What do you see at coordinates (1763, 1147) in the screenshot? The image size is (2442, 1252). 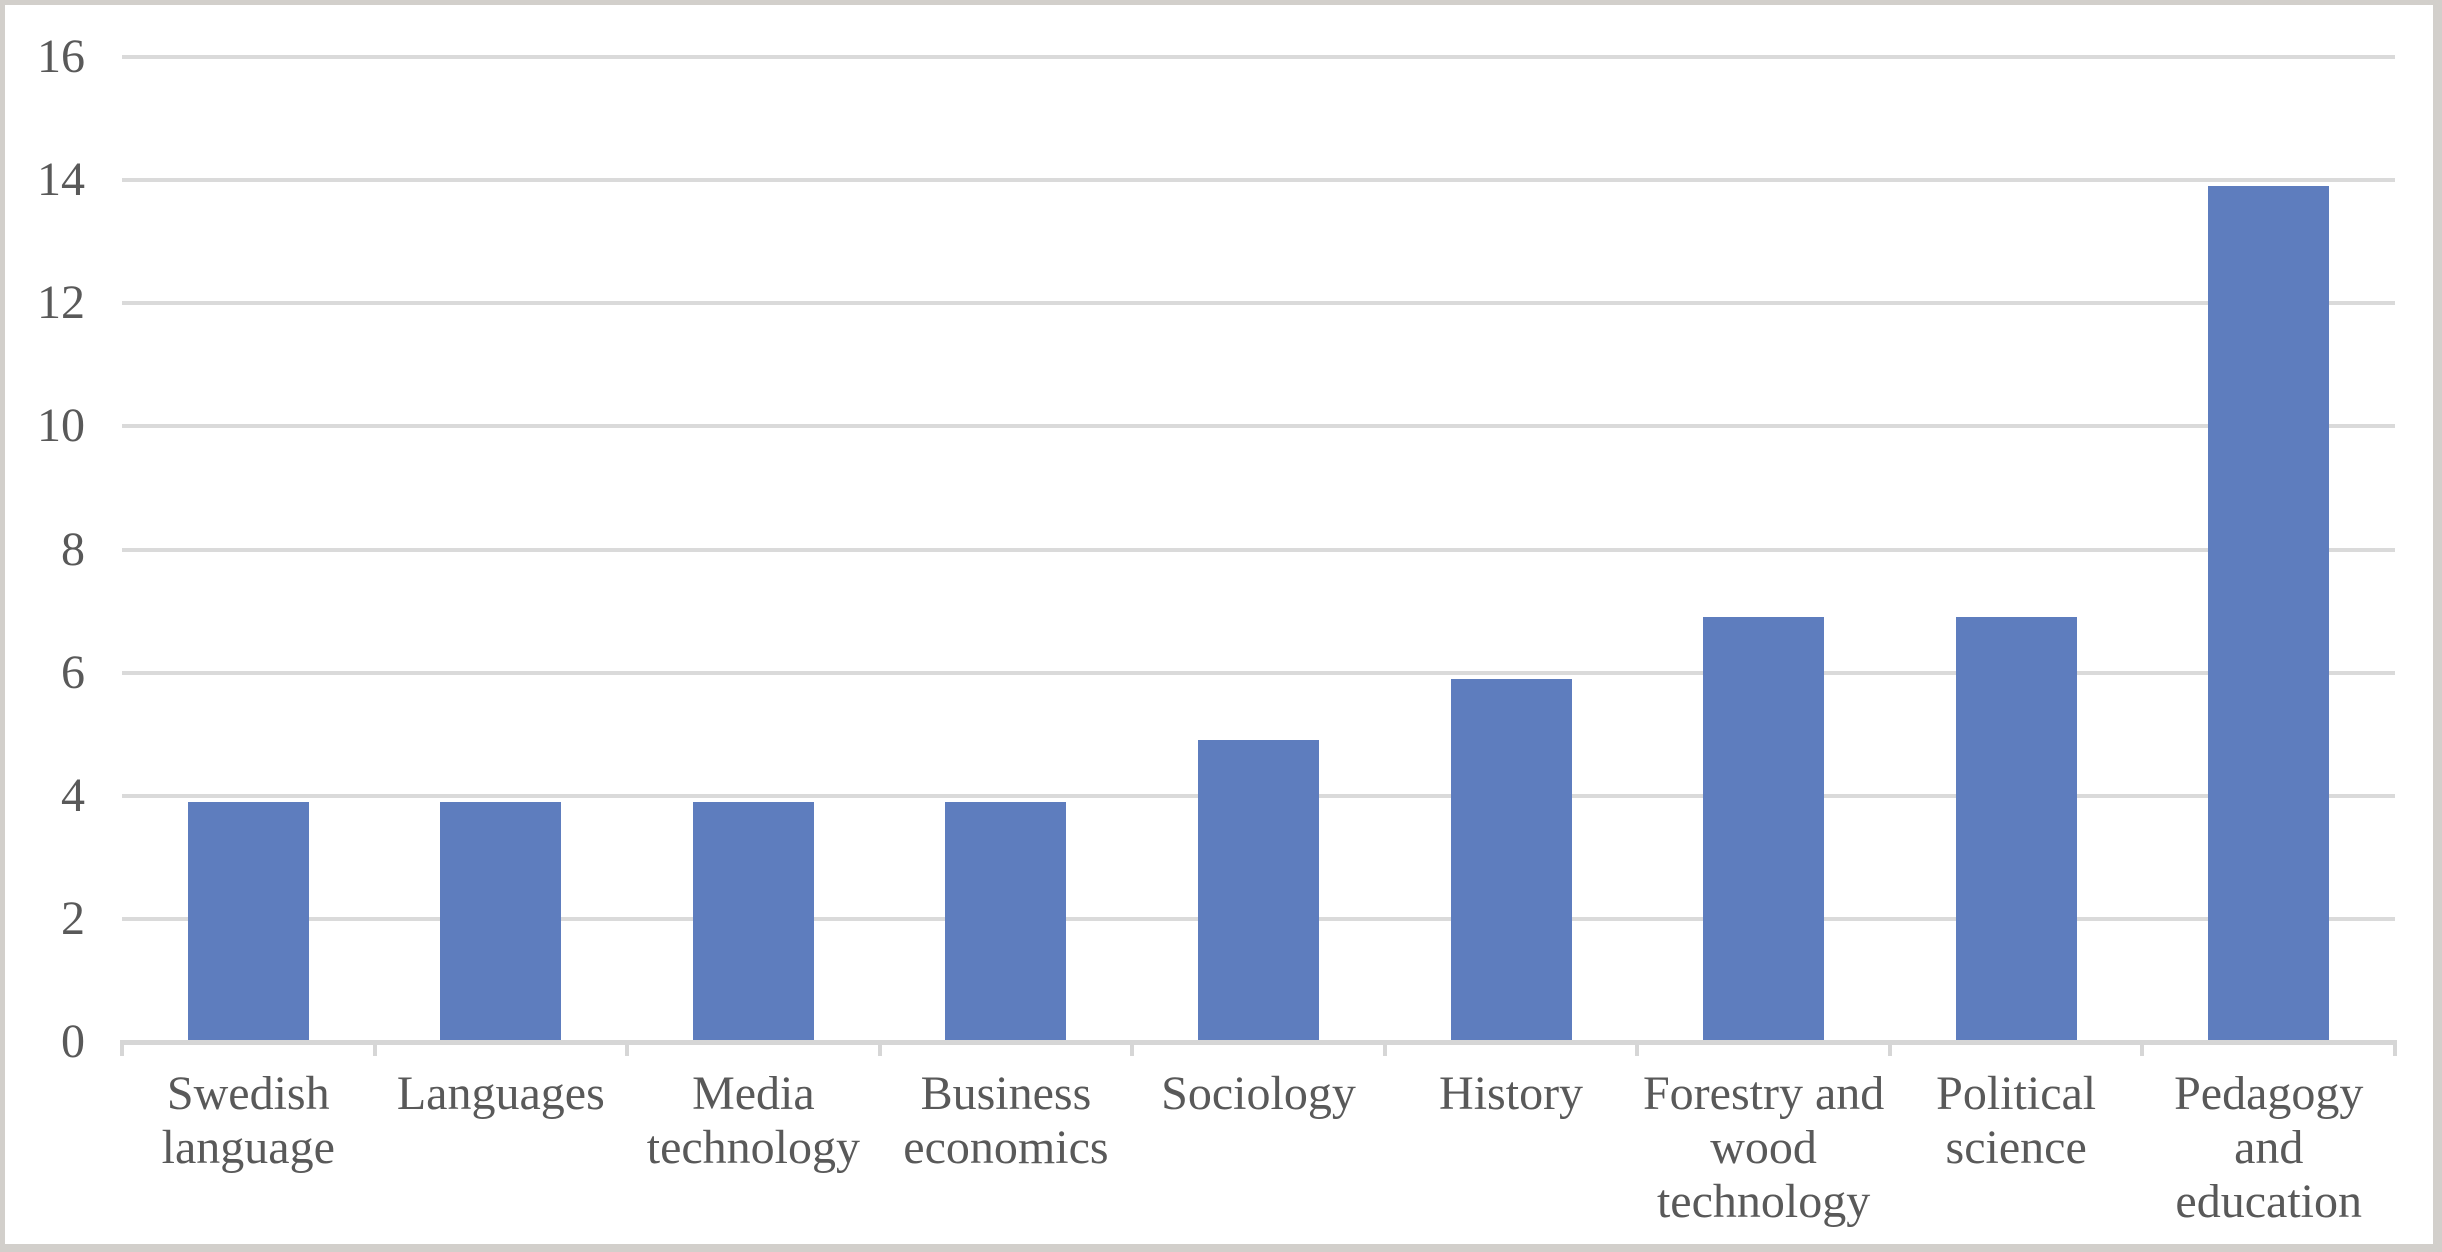 I see `x-axis-category-label: Forestry and wood technology` at bounding box center [1763, 1147].